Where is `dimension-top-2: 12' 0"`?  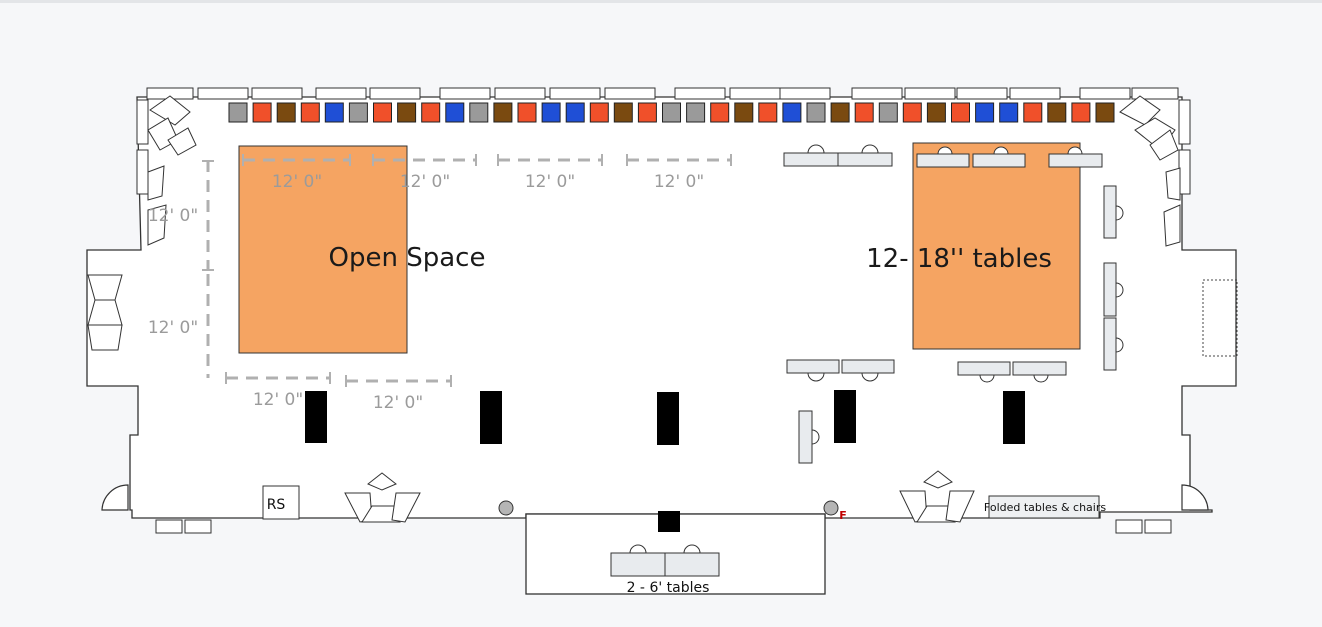
dimension-top-2: 12' 0" is located at coordinates (425, 182).